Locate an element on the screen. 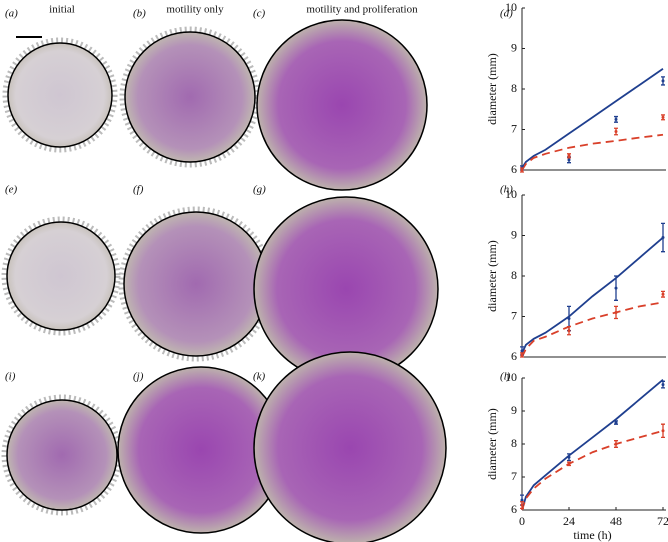  x-tick-label: 0 is located at coordinates (522, 521).